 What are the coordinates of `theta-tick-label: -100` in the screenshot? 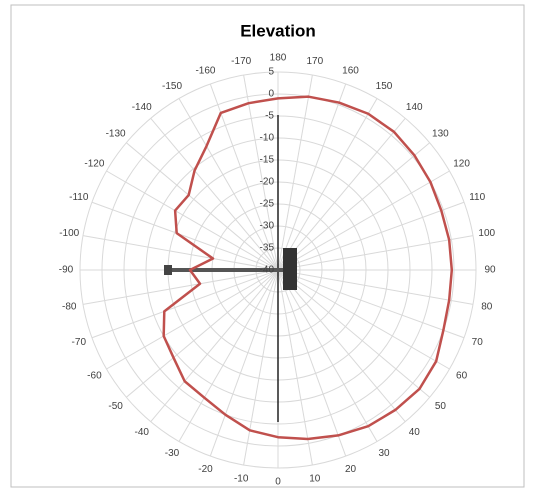 It's located at (69, 233).